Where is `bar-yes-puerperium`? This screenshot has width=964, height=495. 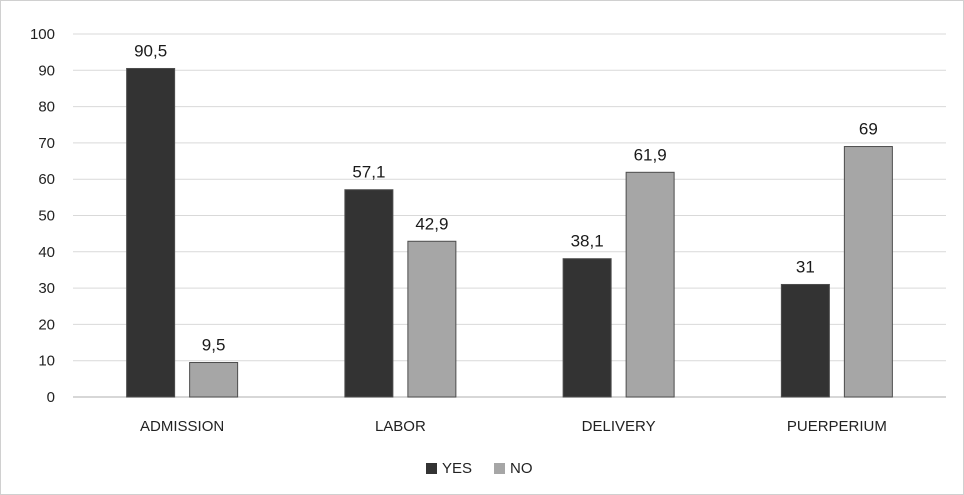
bar-yes-puerperium is located at coordinates (805, 340).